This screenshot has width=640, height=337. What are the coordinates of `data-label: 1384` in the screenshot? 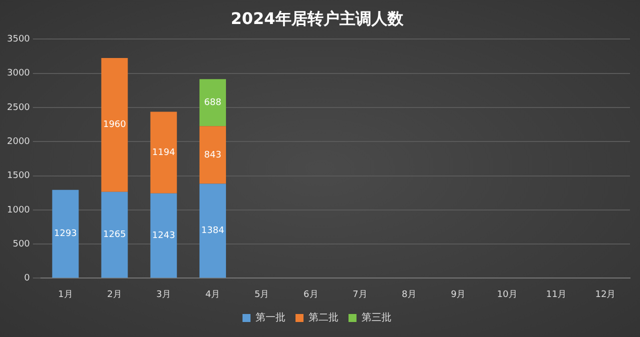 It's located at (212, 231).